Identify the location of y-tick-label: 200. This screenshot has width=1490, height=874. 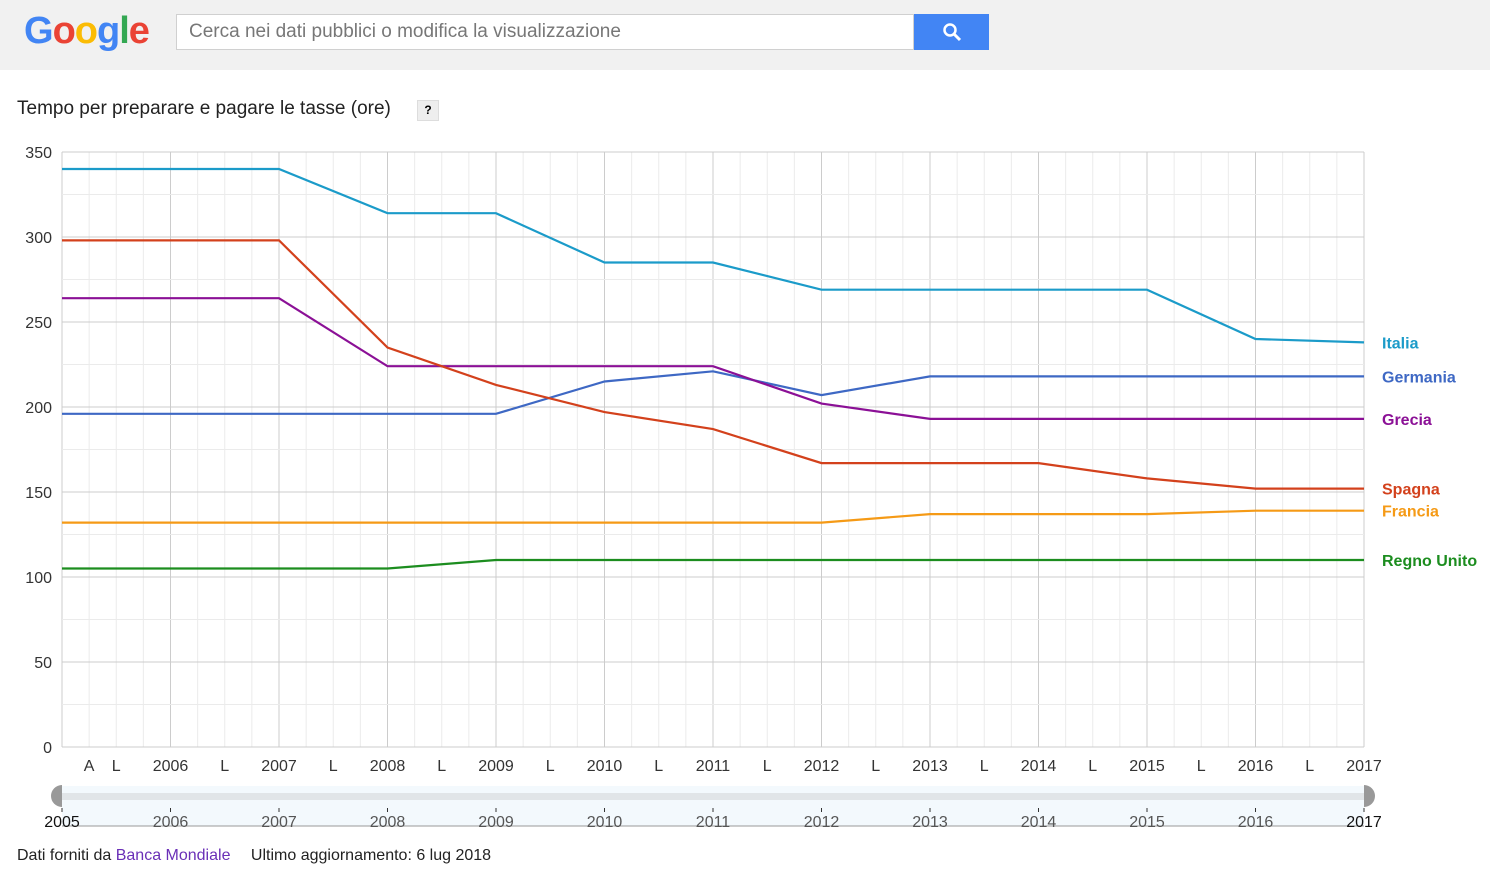
(38, 408).